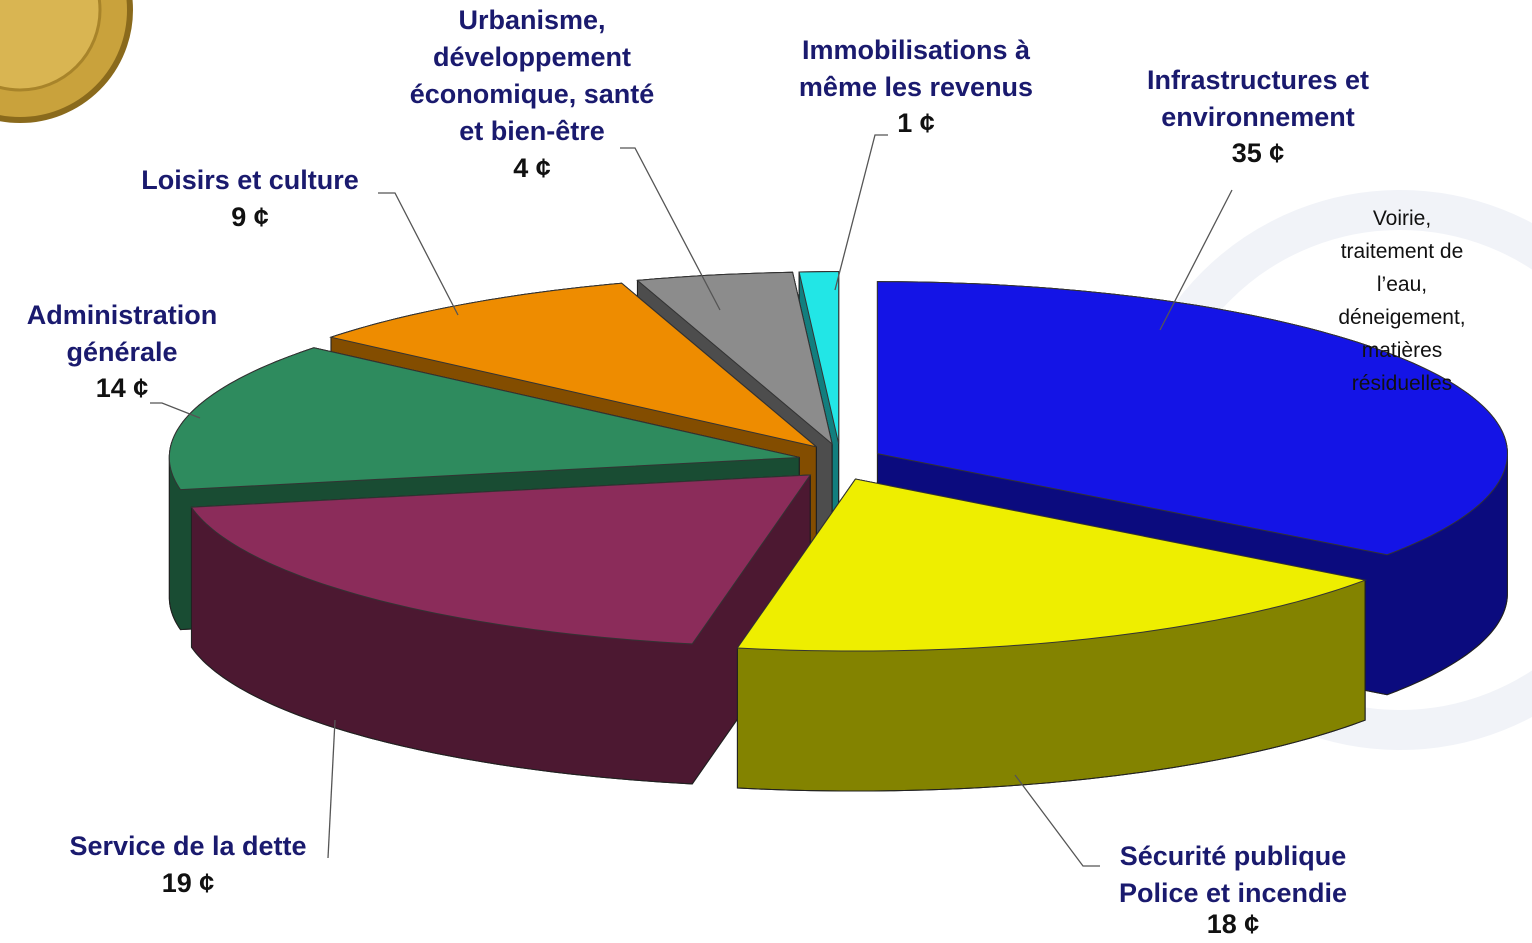 The image size is (1532, 943). I want to click on category-label: Loisirs et culture, so click(250, 180).